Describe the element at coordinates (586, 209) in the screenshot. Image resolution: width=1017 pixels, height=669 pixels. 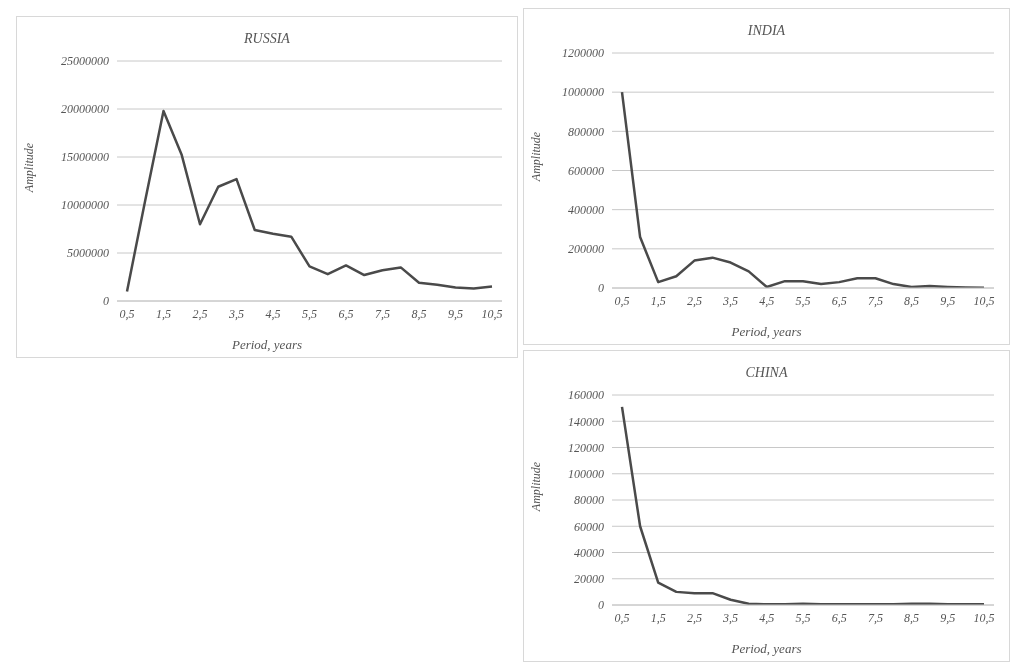
I see `y-tick-label: 400000` at that location.